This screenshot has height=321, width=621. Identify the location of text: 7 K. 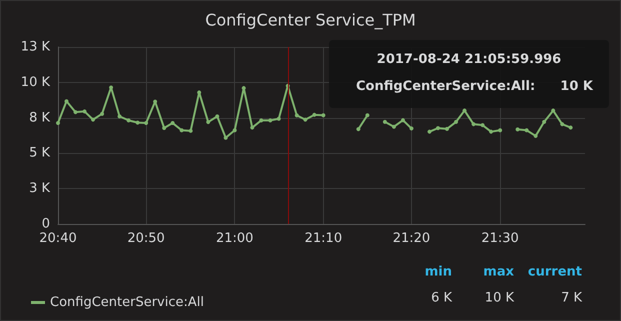
(571, 298).